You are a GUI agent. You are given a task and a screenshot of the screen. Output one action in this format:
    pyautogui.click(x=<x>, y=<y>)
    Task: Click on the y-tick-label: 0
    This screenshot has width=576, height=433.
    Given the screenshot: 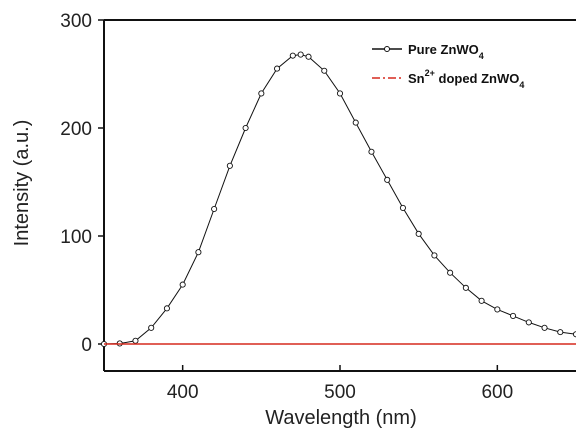 What is the action you would take?
    pyautogui.click(x=86, y=345)
    